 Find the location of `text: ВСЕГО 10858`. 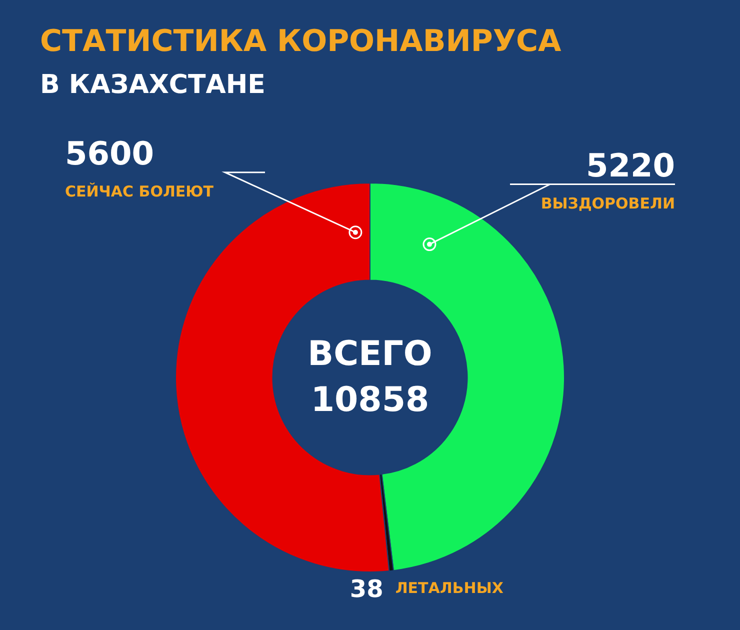

text: ВСЕГО 10858 is located at coordinates (370, 377).